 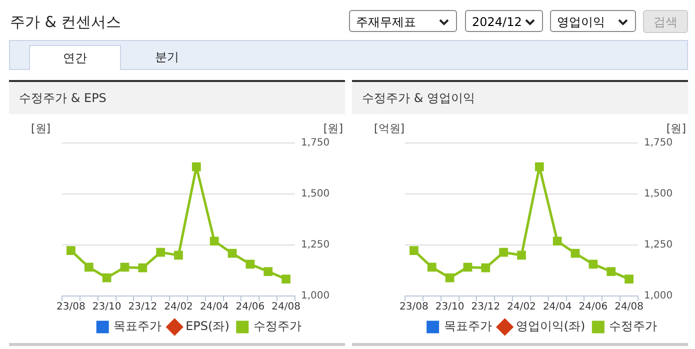 What do you see at coordinates (497, 22) in the screenshot?
I see `text: 2024/12` at bounding box center [497, 22].